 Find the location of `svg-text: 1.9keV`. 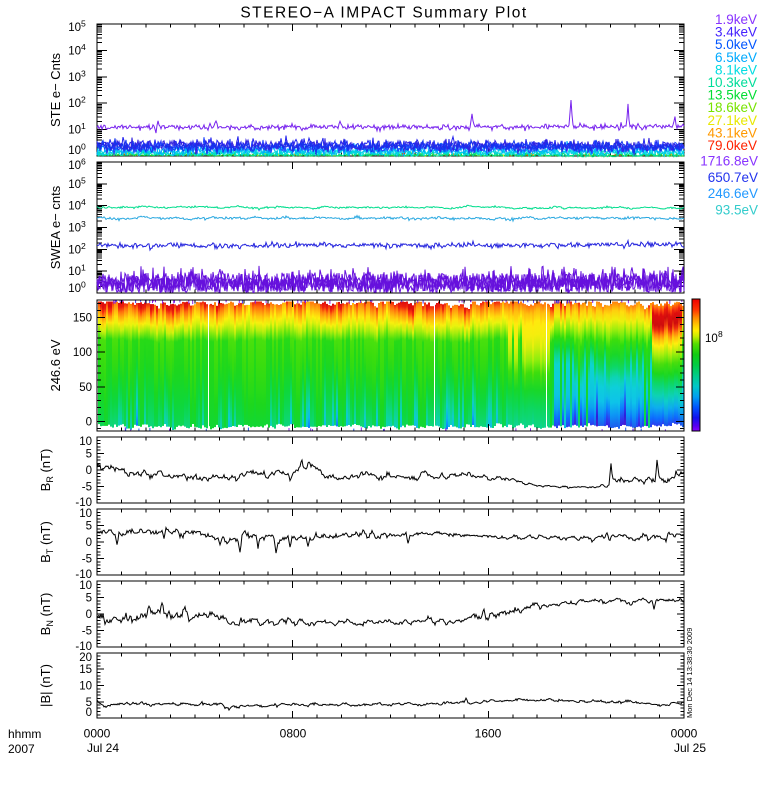

svg-text: 1.9keV is located at coordinates (736, 19).